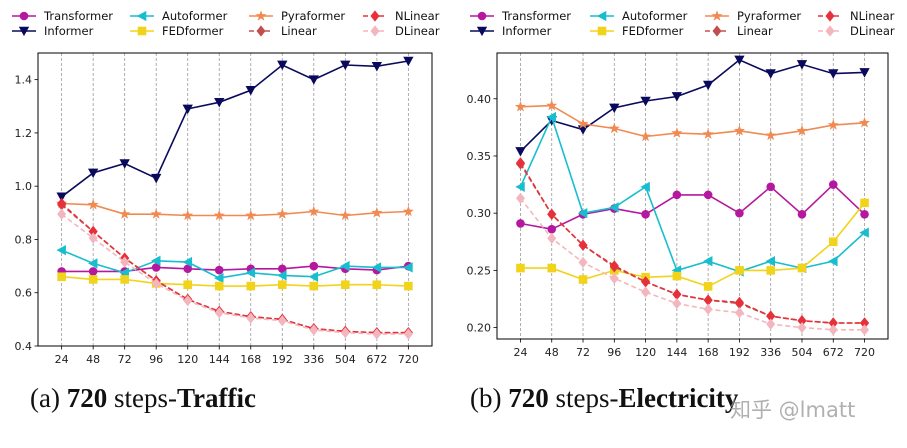 Image resolution: width=907 pixels, height=448 pixels. What do you see at coordinates (479, 156) in the screenshot?
I see `y-tick-label: 0.35` at bounding box center [479, 156].